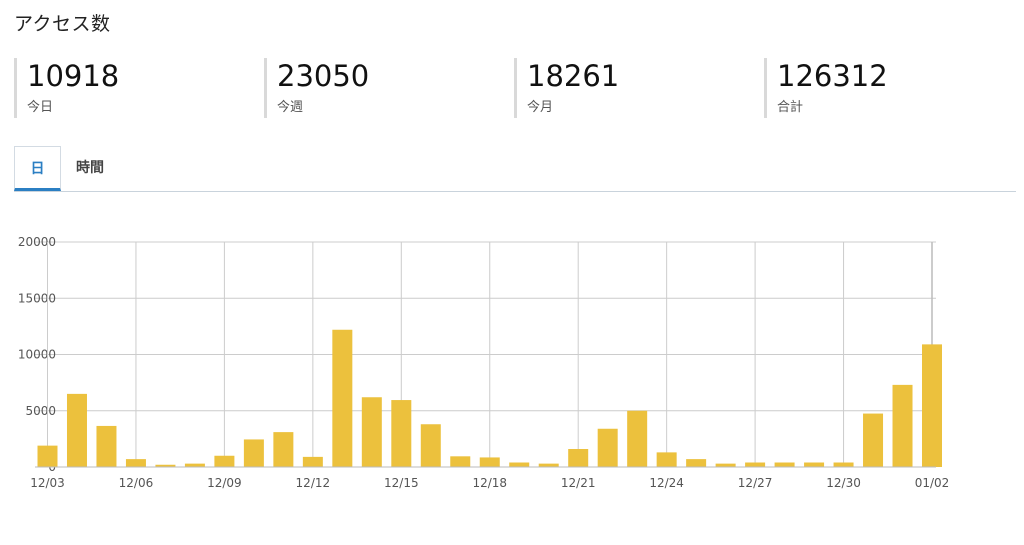 The height and width of the screenshot is (545, 1024). What do you see at coordinates (90, 168) in the screenshot?
I see `tab-hour: 時間` at bounding box center [90, 168].